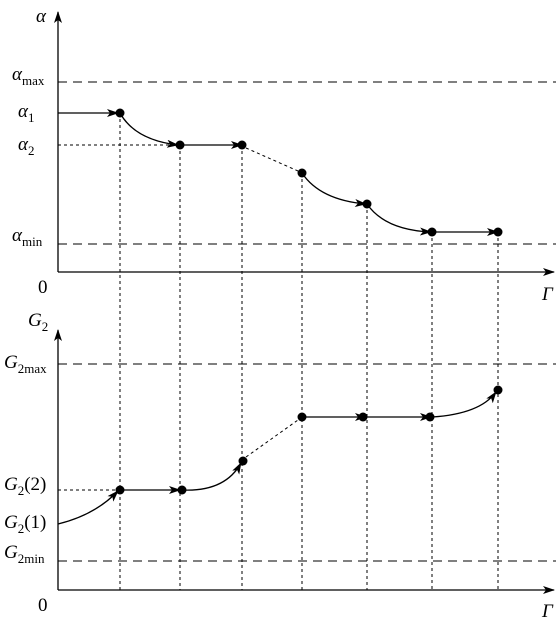 The width and height of the screenshot is (559, 625). I want to click on level-label: αmax, so click(28, 76).